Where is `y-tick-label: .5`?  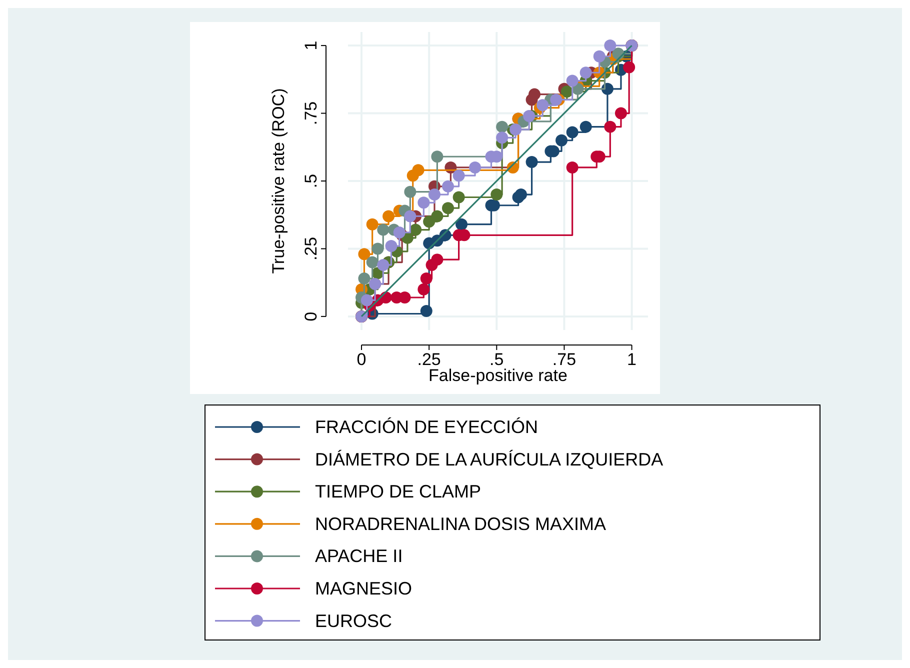 y-tick-label: .5 is located at coordinates (311, 181).